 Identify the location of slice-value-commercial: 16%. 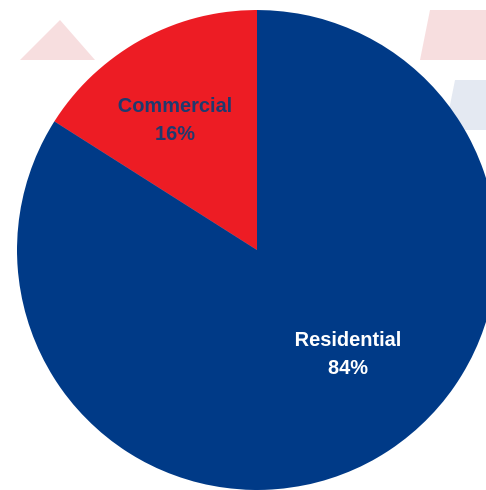
(175, 134).